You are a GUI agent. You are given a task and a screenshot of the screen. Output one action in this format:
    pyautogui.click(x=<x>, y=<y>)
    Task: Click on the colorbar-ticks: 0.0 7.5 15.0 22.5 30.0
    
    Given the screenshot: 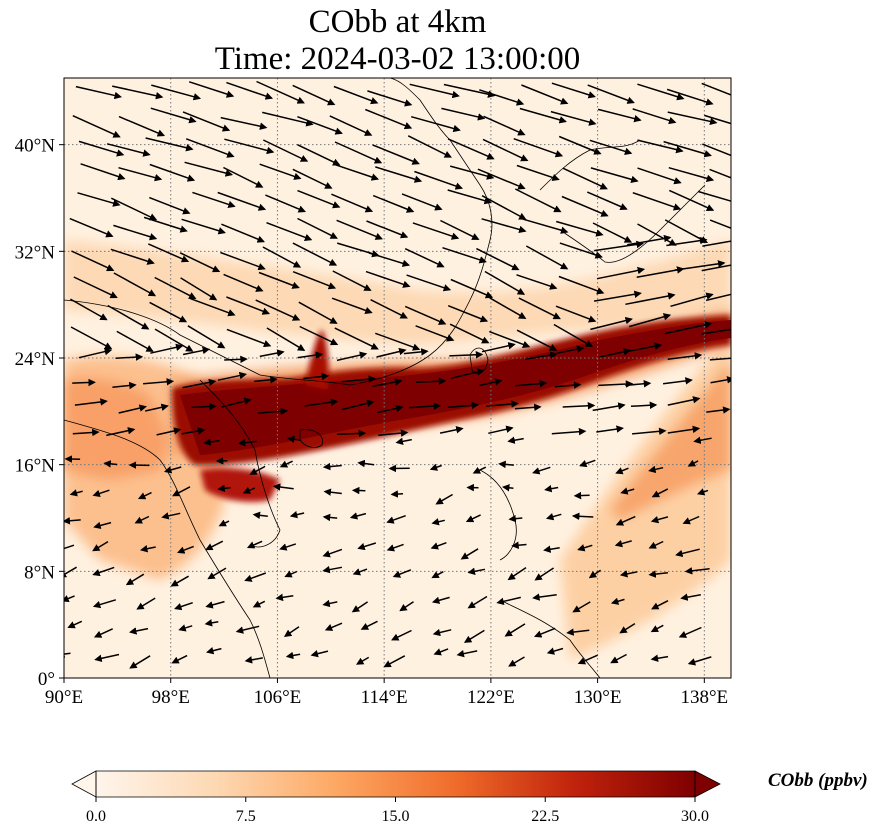 What is the action you would take?
    pyautogui.click(x=397, y=811)
    